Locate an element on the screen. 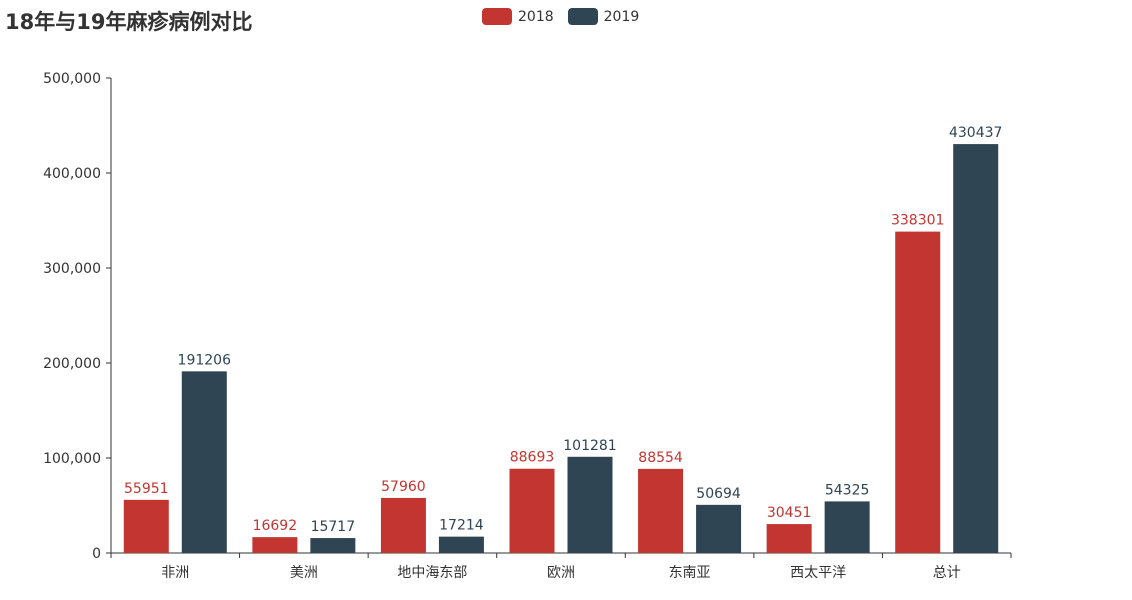  legend-label-2019: 2019 is located at coordinates (621, 16).